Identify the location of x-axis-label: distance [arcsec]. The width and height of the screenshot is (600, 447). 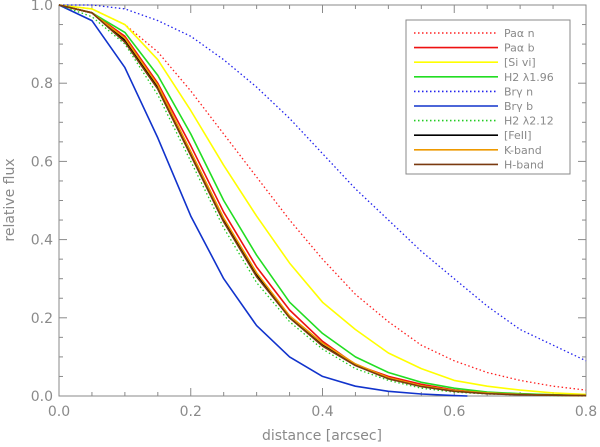
(322, 436).